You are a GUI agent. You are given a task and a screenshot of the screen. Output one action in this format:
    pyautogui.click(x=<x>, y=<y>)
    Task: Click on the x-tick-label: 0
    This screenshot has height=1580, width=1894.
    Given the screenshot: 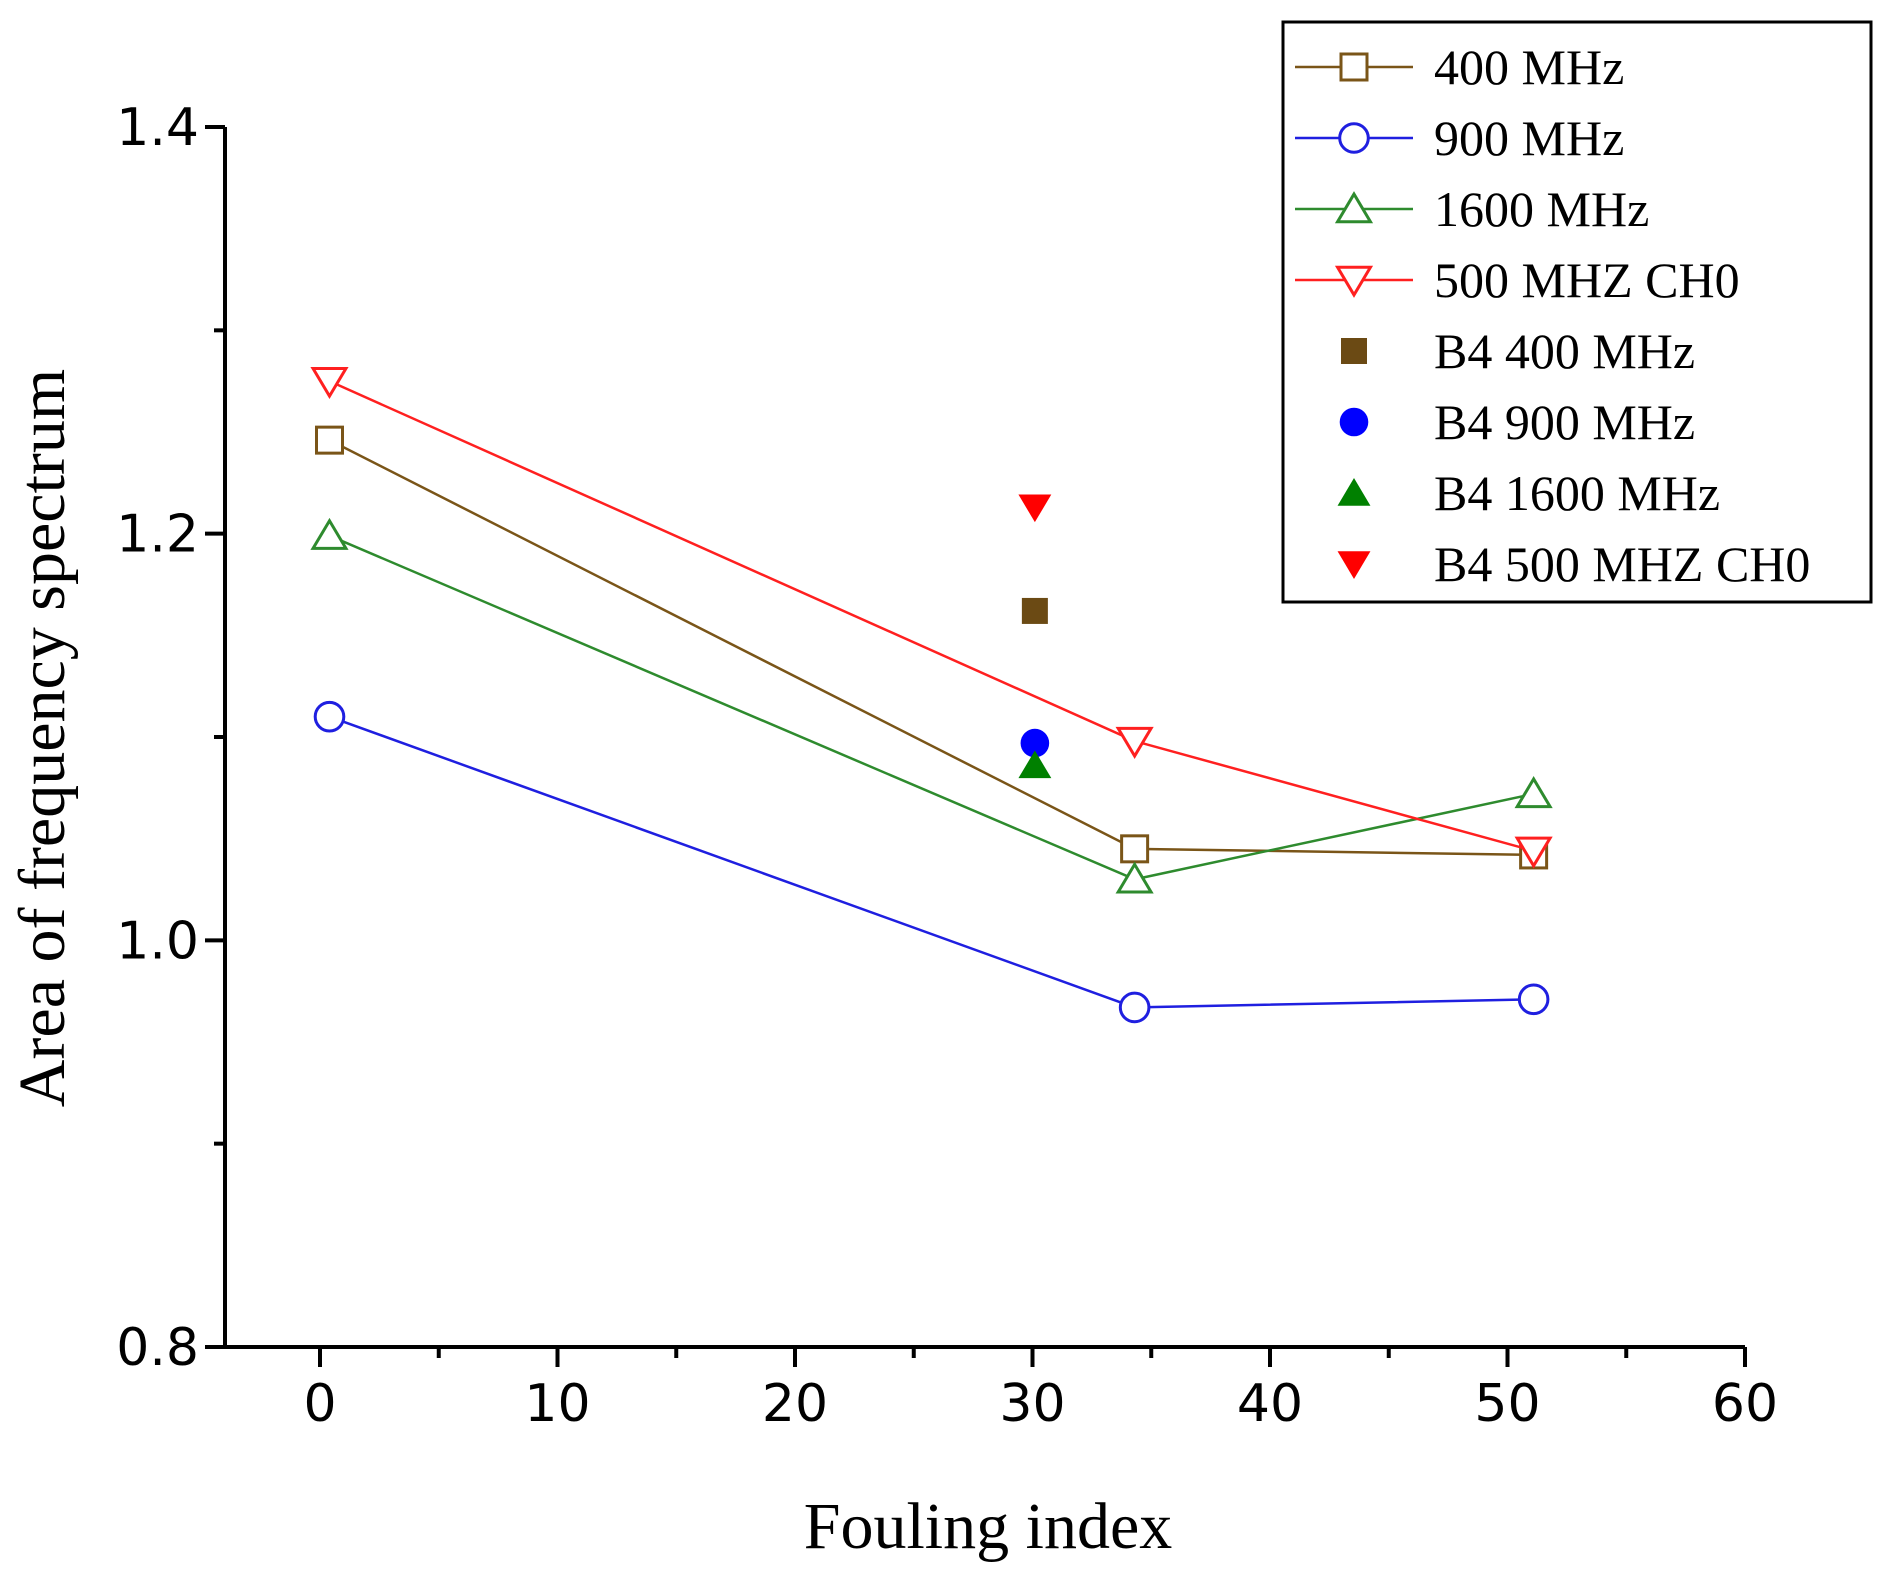 What is the action you would take?
    pyautogui.click(x=319, y=1404)
    